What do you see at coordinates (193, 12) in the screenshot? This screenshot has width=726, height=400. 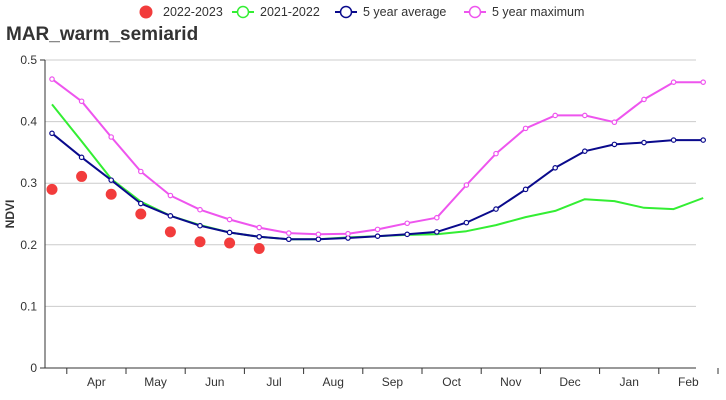 I see `legend-label: 2022-2023` at bounding box center [193, 12].